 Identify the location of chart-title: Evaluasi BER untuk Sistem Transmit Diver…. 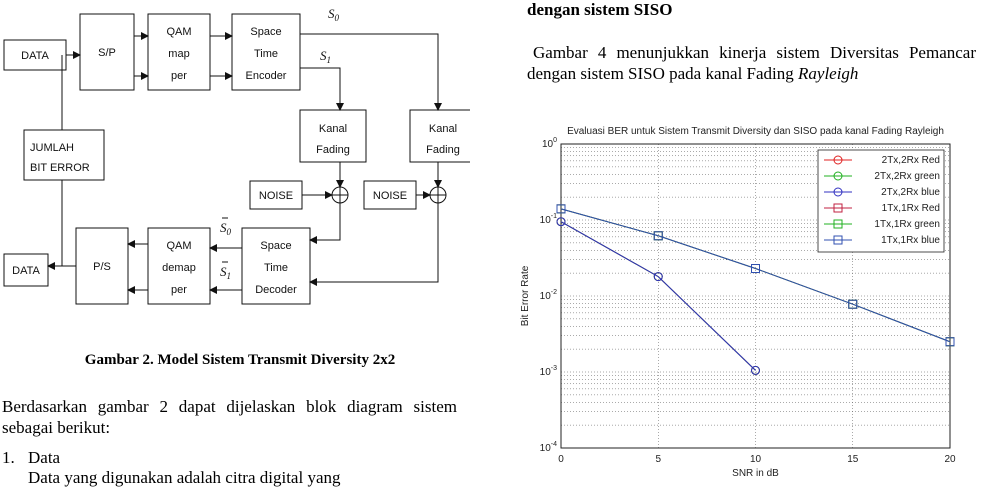
(755, 131).